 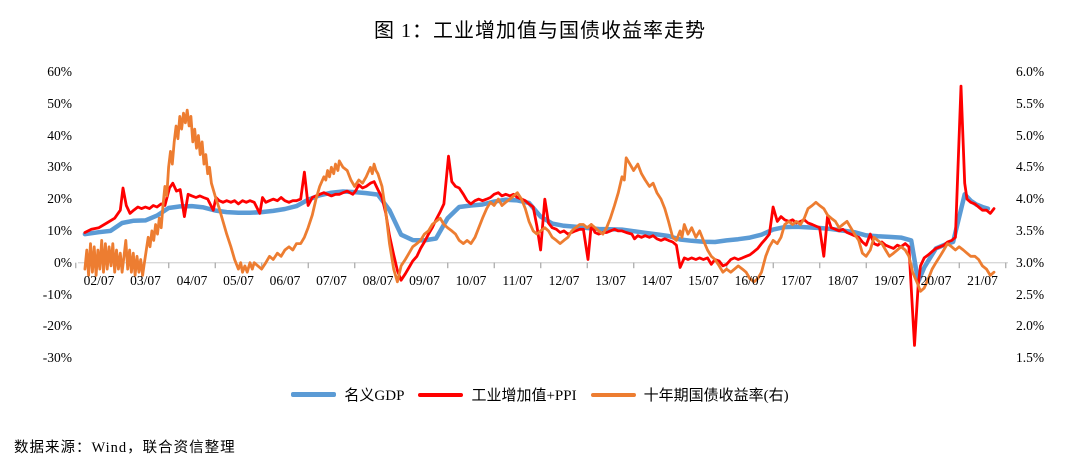 What do you see at coordinates (424, 280) in the screenshot?
I see `x-axis-label: 09/07` at bounding box center [424, 280].